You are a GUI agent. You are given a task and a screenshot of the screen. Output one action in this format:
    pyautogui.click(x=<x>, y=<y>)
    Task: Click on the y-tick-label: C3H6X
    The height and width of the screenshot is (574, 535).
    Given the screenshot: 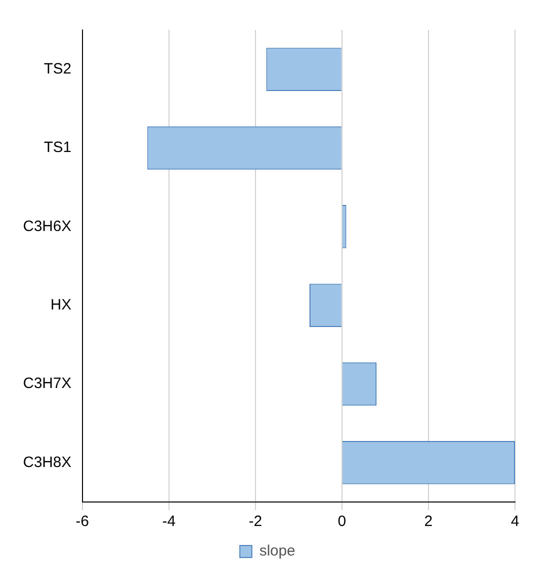 What is the action you would take?
    pyautogui.click(x=47, y=226)
    